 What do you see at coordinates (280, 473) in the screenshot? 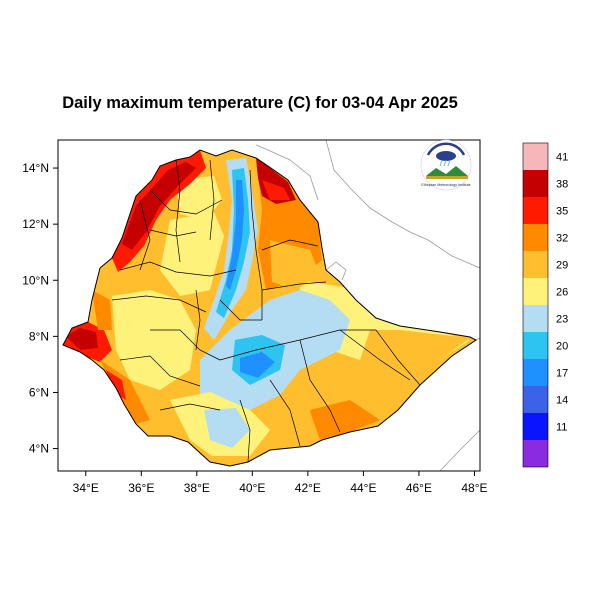
I see `x-axis` at bounding box center [280, 473].